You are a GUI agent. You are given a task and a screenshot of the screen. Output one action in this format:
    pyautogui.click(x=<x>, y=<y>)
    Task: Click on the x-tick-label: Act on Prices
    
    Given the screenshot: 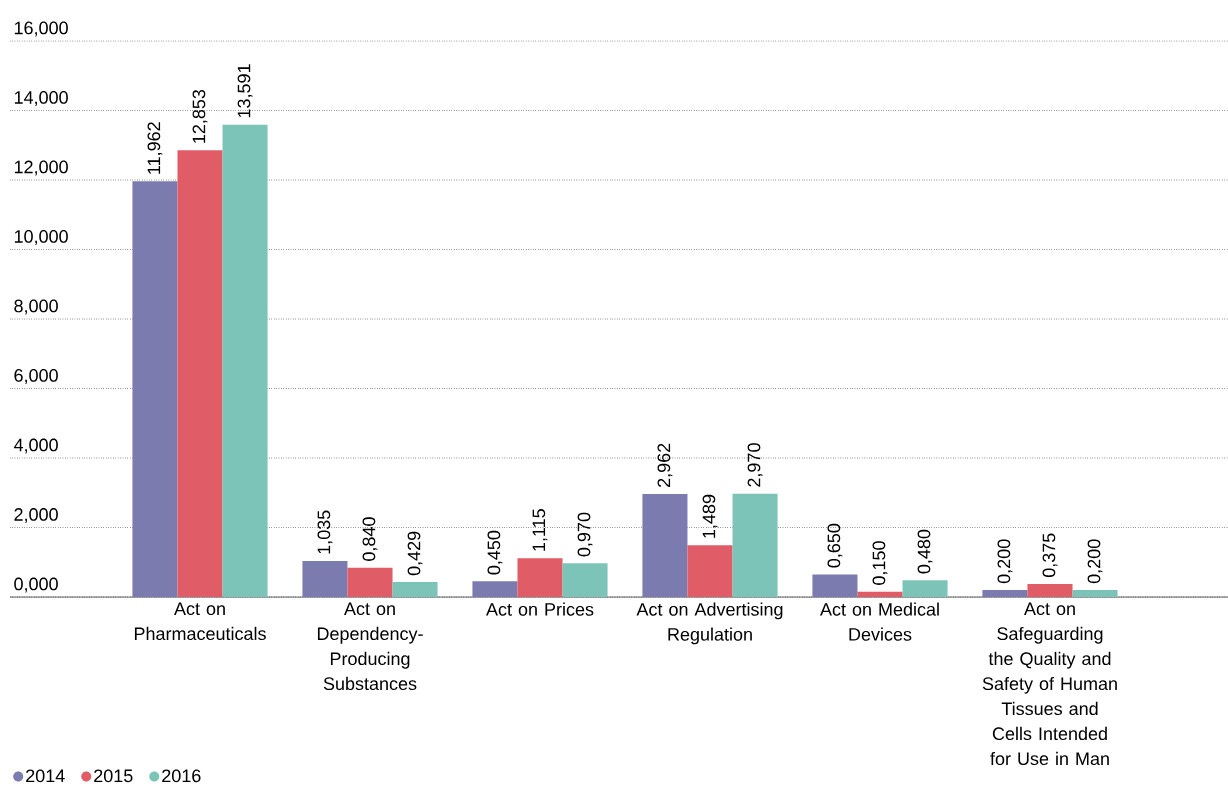 What is the action you would take?
    pyautogui.click(x=540, y=609)
    